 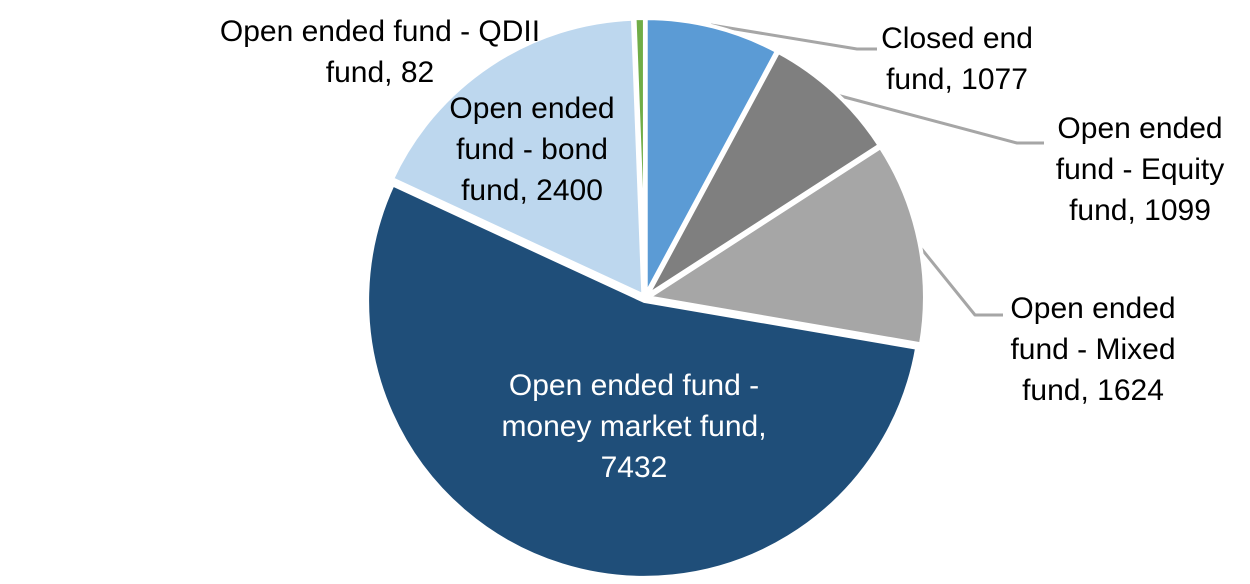 I want to click on data-label-line: money market fund,, so click(x=634, y=426).